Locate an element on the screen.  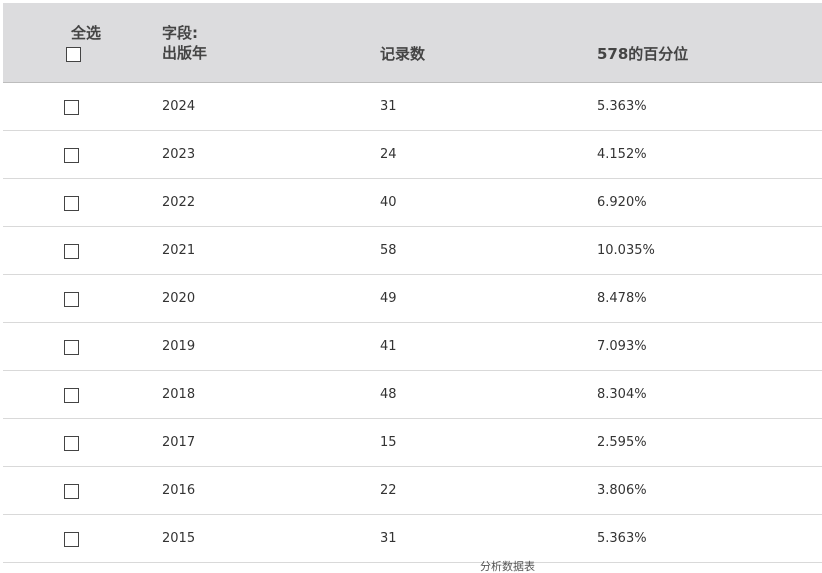
percent-cell: 10.035% is located at coordinates (626, 250).